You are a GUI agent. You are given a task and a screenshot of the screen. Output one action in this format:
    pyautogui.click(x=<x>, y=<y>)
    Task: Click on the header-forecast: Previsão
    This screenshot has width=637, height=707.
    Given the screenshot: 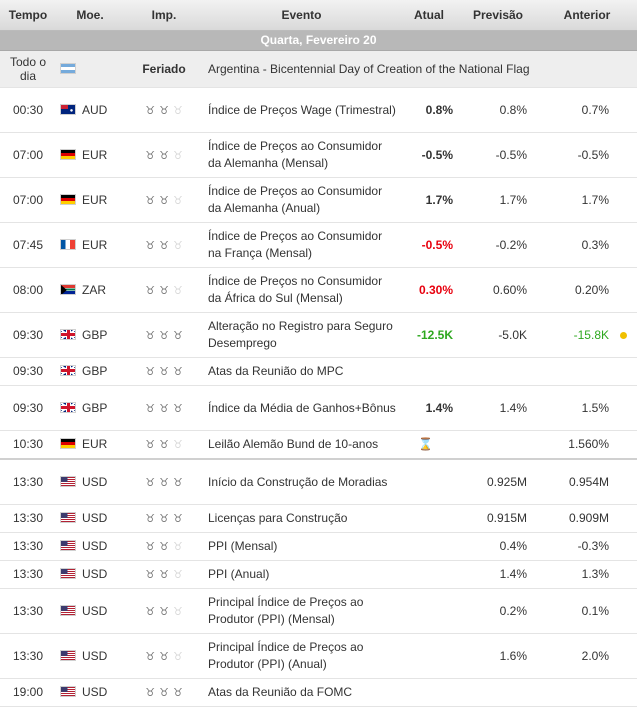 What is the action you would take?
    pyautogui.click(x=498, y=15)
    